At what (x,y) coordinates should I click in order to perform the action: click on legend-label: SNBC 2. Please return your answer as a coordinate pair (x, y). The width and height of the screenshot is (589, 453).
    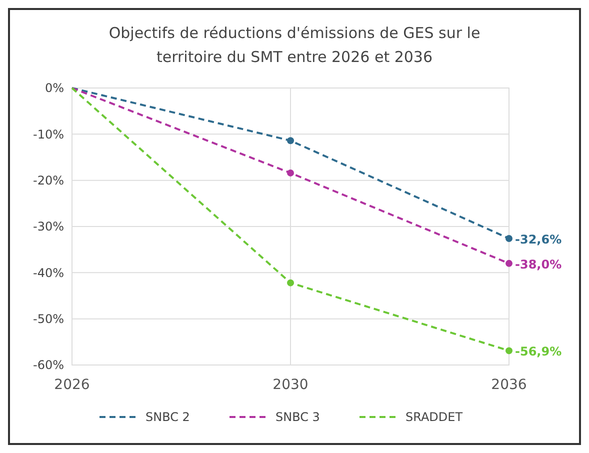
    Looking at the image, I should click on (168, 417).